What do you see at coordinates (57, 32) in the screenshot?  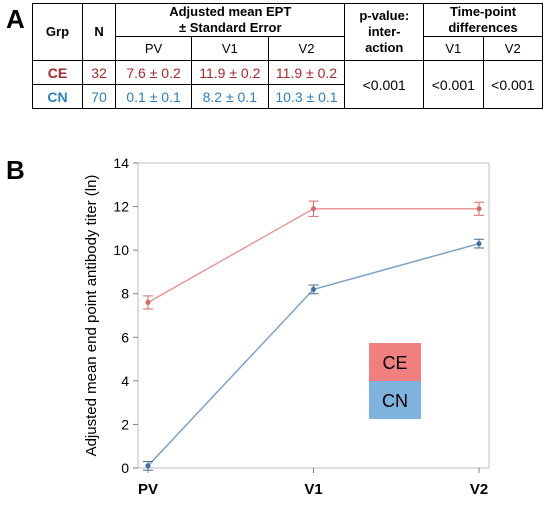 I see `header-grp: Grp` at bounding box center [57, 32].